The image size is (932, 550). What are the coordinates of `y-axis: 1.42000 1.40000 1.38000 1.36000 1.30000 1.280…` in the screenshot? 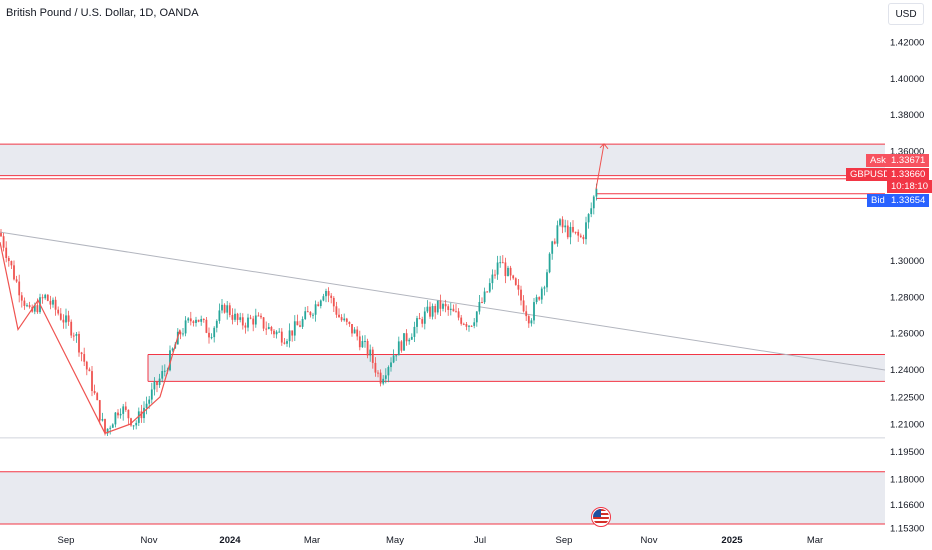 It's located at (907, 285).